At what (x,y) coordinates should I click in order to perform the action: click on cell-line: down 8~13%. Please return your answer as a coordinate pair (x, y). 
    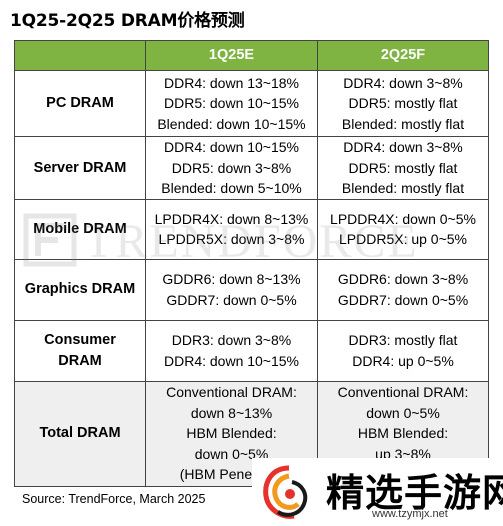
    Looking at the image, I should click on (231, 412).